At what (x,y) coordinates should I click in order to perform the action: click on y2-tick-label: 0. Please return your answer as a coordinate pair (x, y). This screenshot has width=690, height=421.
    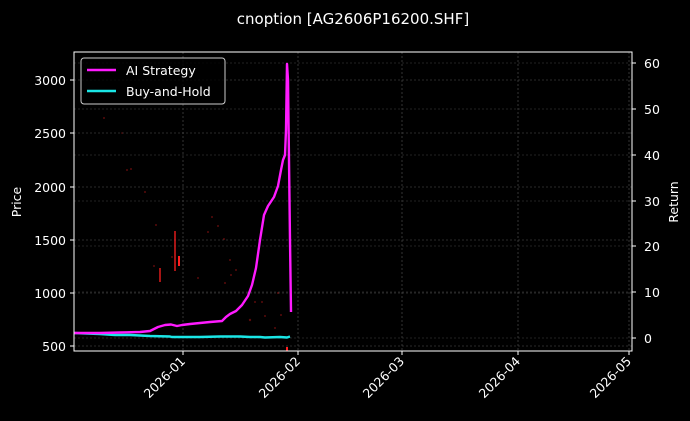
    Looking at the image, I should click on (648, 338).